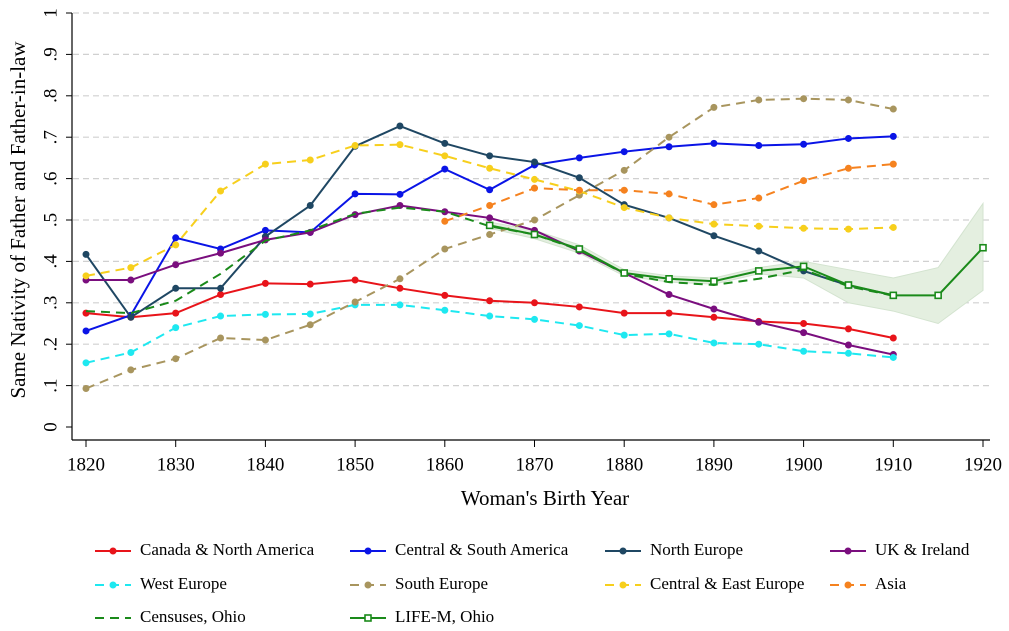  Describe the element at coordinates (696, 549) in the screenshot. I see `legend-label: North Europe` at that location.